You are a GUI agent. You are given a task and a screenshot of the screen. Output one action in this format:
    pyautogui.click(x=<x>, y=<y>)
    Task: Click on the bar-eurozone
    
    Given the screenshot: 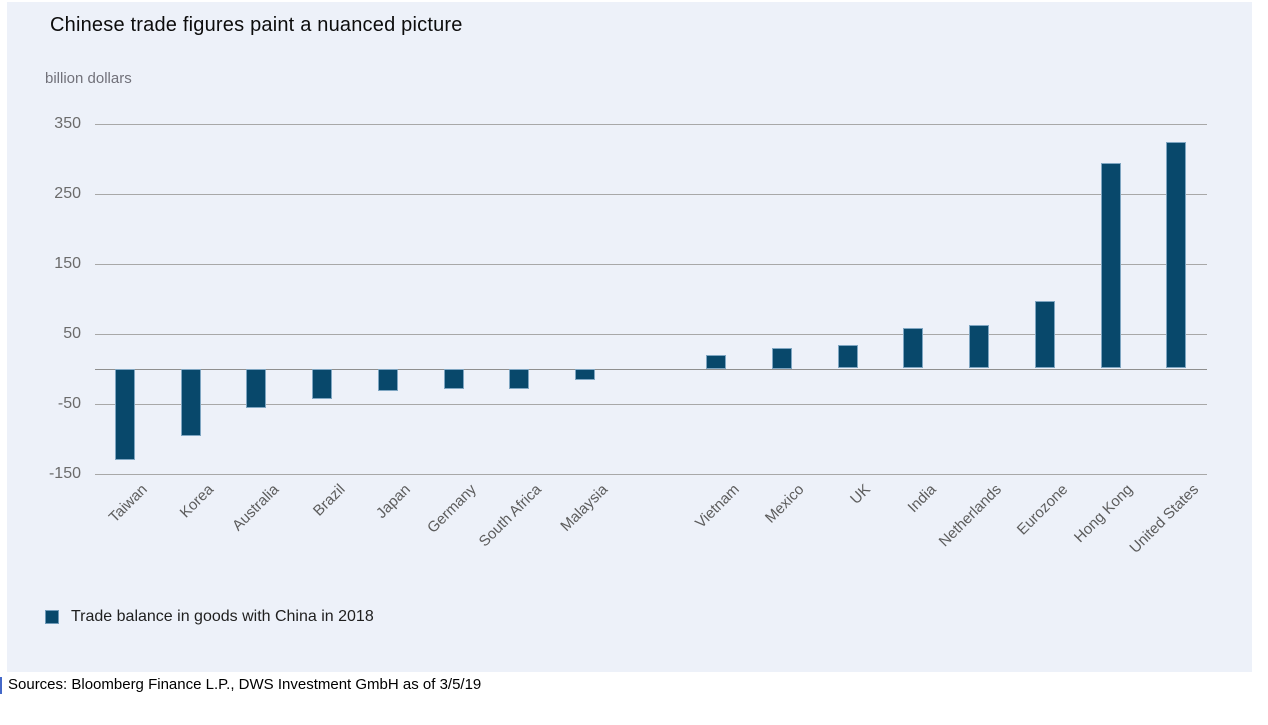 What is the action you would take?
    pyautogui.click(x=1044, y=335)
    